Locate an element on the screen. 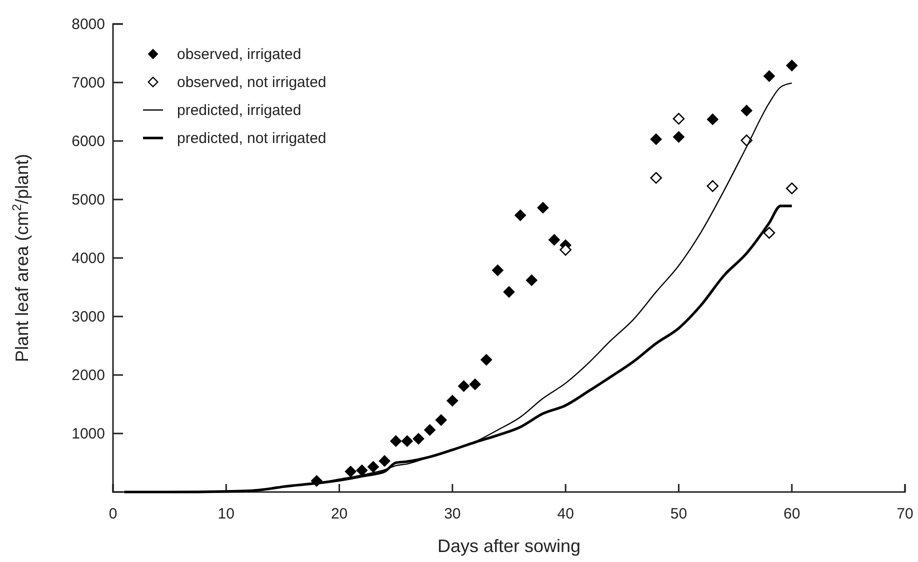  x-tick-label: 0 is located at coordinates (113, 514).